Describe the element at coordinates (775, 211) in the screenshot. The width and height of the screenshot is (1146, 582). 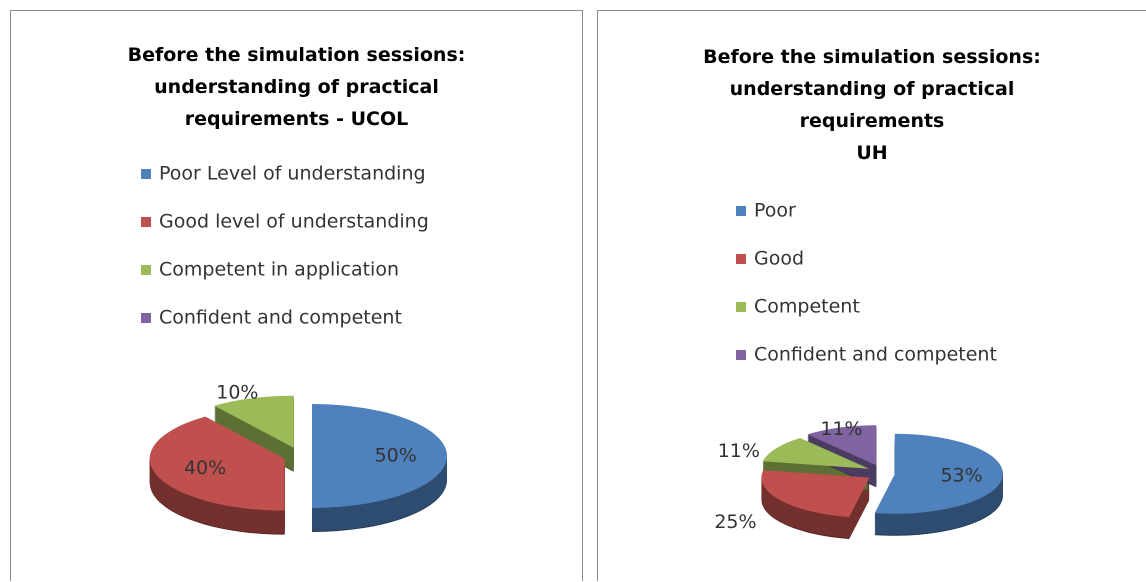
I see `legend-label: Poor` at that location.